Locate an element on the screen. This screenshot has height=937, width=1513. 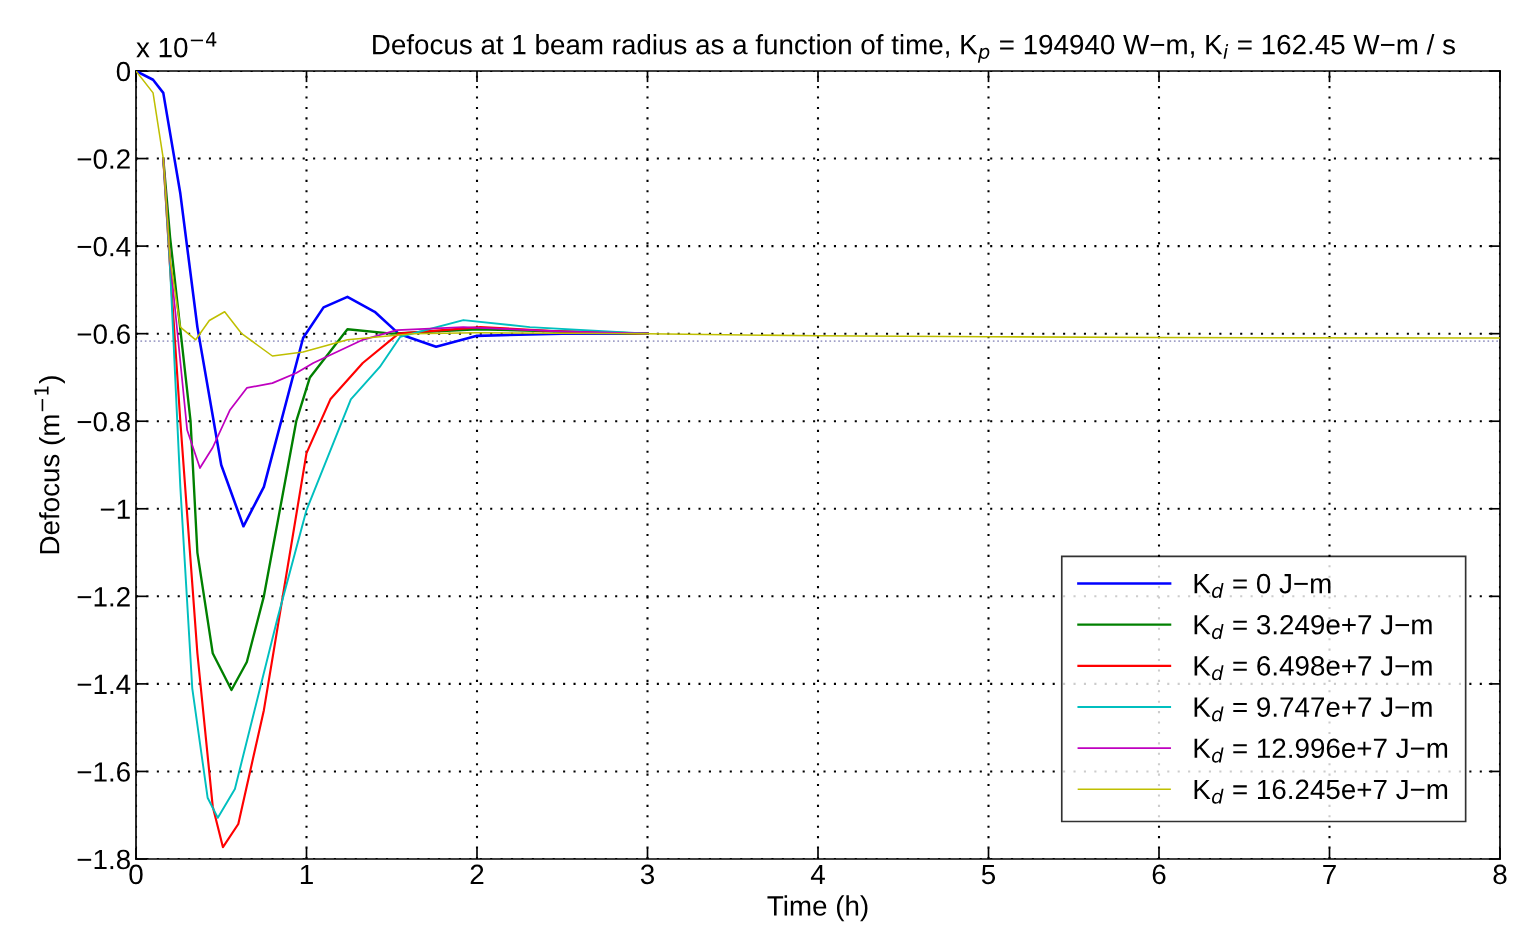
x-tick-label: 4 is located at coordinates (817, 874).